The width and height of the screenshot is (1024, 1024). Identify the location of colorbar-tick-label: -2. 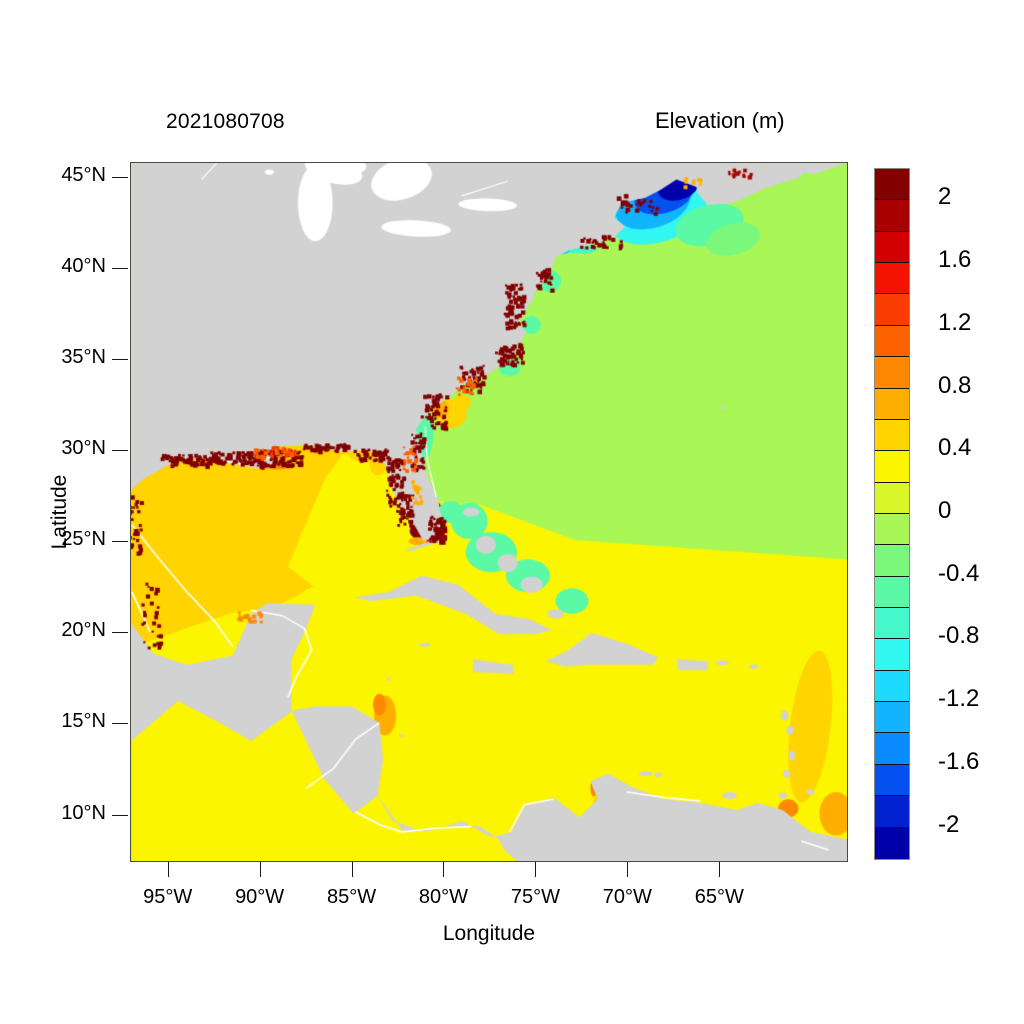
(949, 824).